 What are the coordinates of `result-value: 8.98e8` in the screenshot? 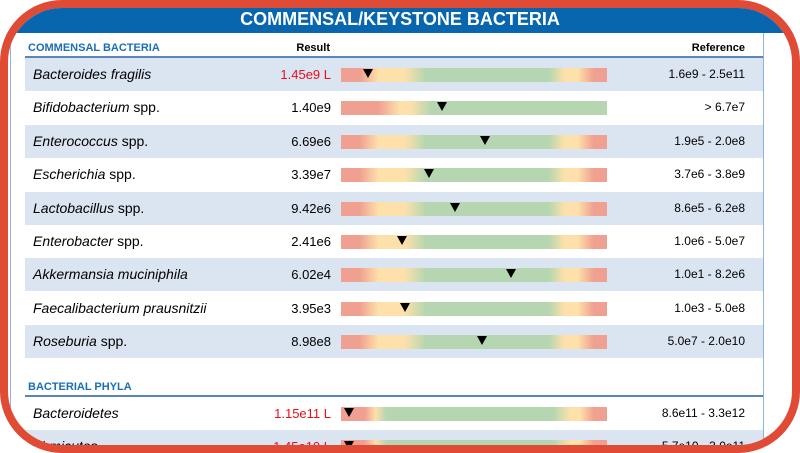 It's located at (311, 342).